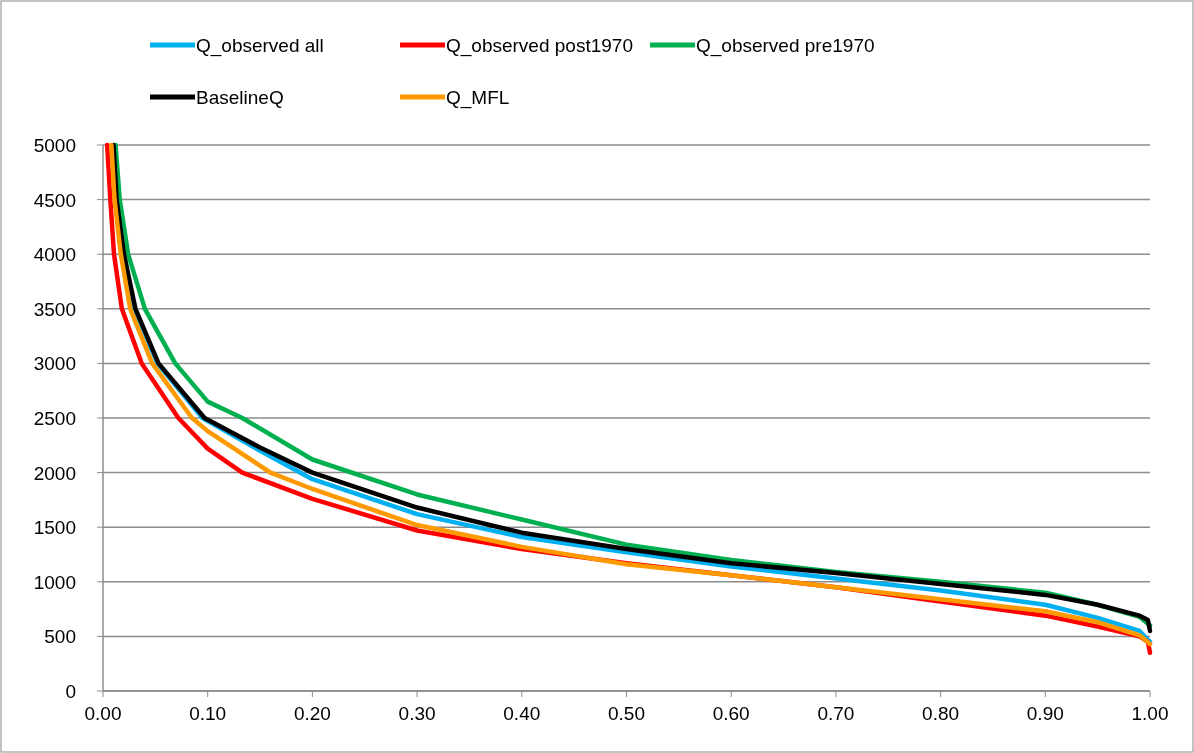 Image resolution: width=1194 pixels, height=753 pixels. What do you see at coordinates (70, 691) in the screenshot?
I see `y-tick-label: 0` at bounding box center [70, 691].